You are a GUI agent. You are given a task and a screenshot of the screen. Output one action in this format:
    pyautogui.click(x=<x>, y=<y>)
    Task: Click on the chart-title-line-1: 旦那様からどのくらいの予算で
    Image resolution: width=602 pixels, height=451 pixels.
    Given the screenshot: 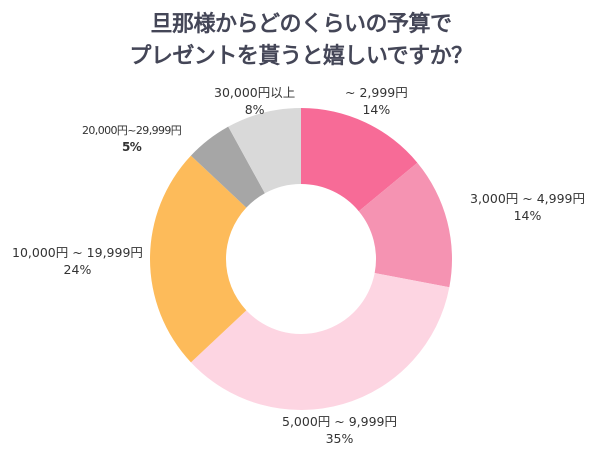 What is the action you would take?
    pyautogui.click(x=301, y=24)
    